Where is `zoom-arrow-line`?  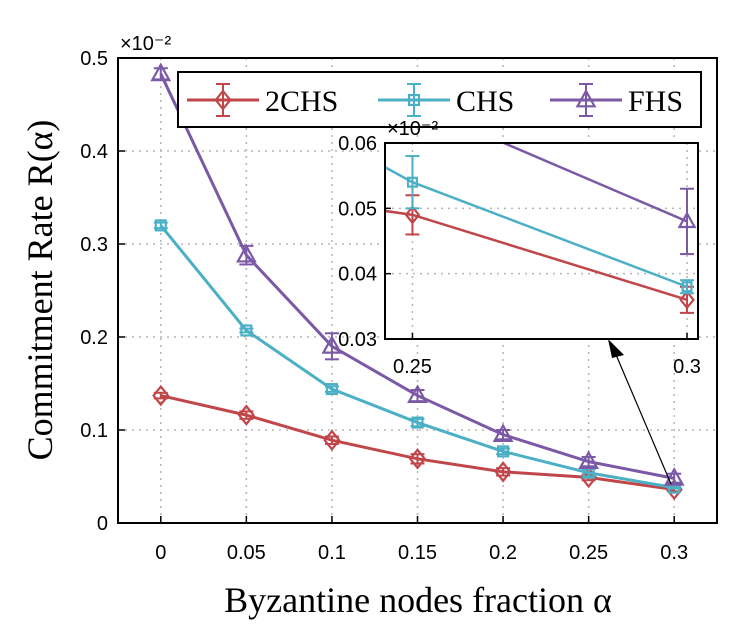
zoom-arrow-line is located at coordinates (642, 417).